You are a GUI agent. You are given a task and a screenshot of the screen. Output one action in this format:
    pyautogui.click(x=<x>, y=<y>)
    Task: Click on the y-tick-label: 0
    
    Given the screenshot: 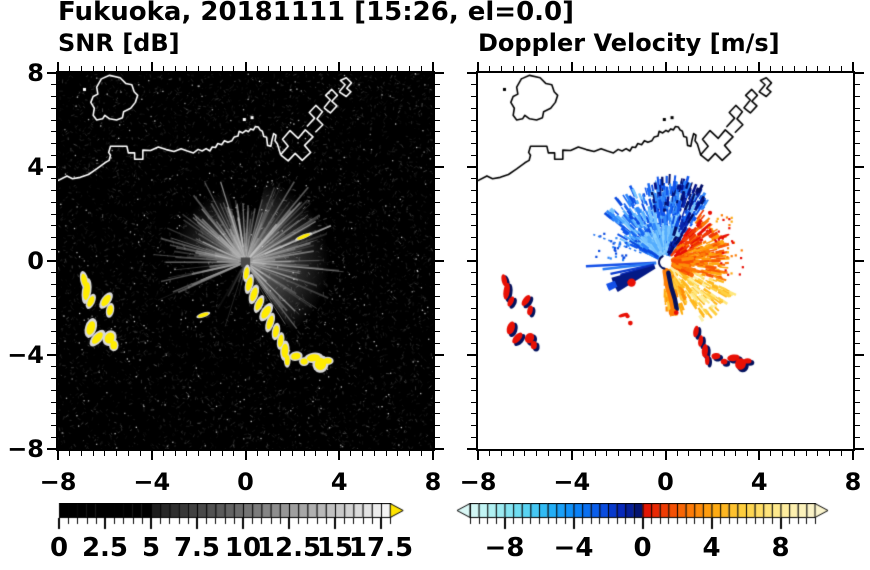 What is the action you would take?
    pyautogui.click(x=35, y=261)
    